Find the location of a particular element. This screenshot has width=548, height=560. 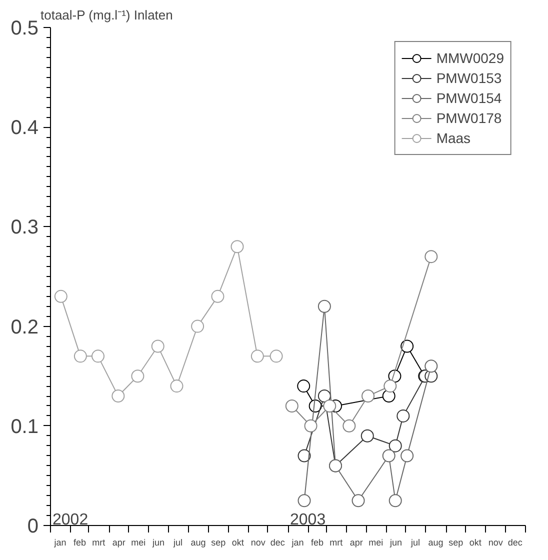

y-tick-label: 0.1 is located at coordinates (24, 427).